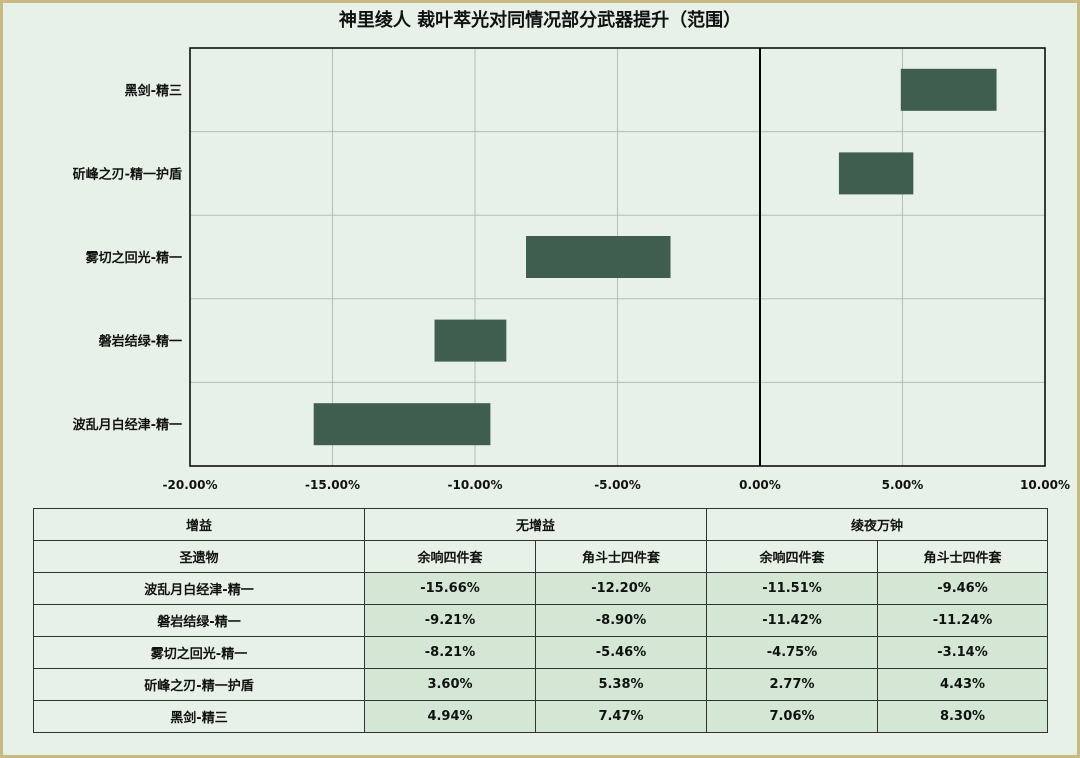 The height and width of the screenshot is (758, 1080). What do you see at coordinates (962, 684) in the screenshot?
I see `value-cell: 4.43%` at bounding box center [962, 684].